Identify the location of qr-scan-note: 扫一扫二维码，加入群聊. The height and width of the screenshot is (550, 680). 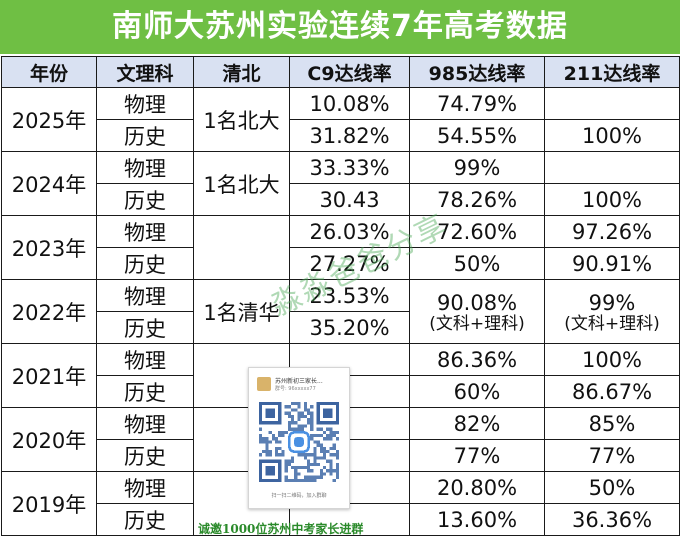
(299, 496).